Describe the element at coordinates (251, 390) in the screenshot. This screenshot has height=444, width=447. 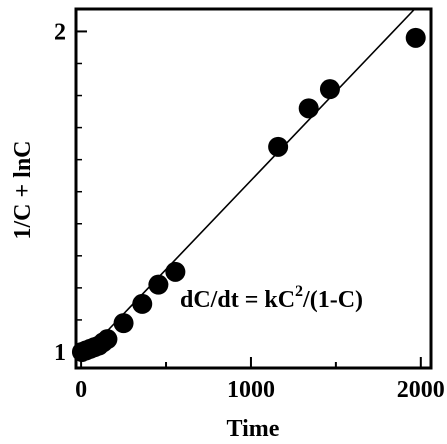
I see `x-tick-label: 1000` at that location.